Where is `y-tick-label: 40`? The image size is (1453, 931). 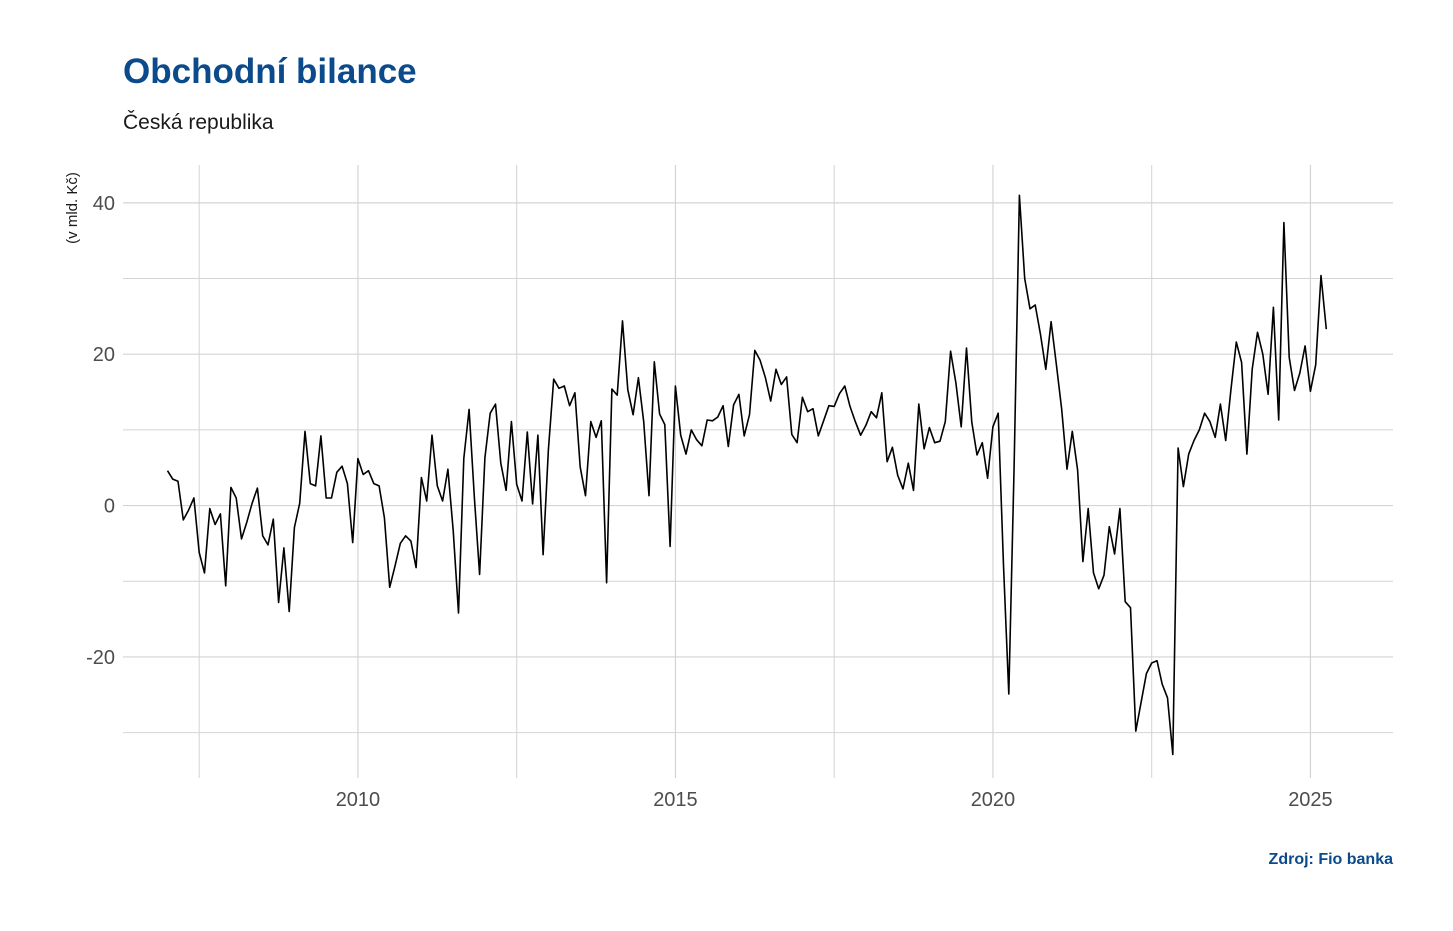
y-tick-label: 40 is located at coordinates (104, 204).